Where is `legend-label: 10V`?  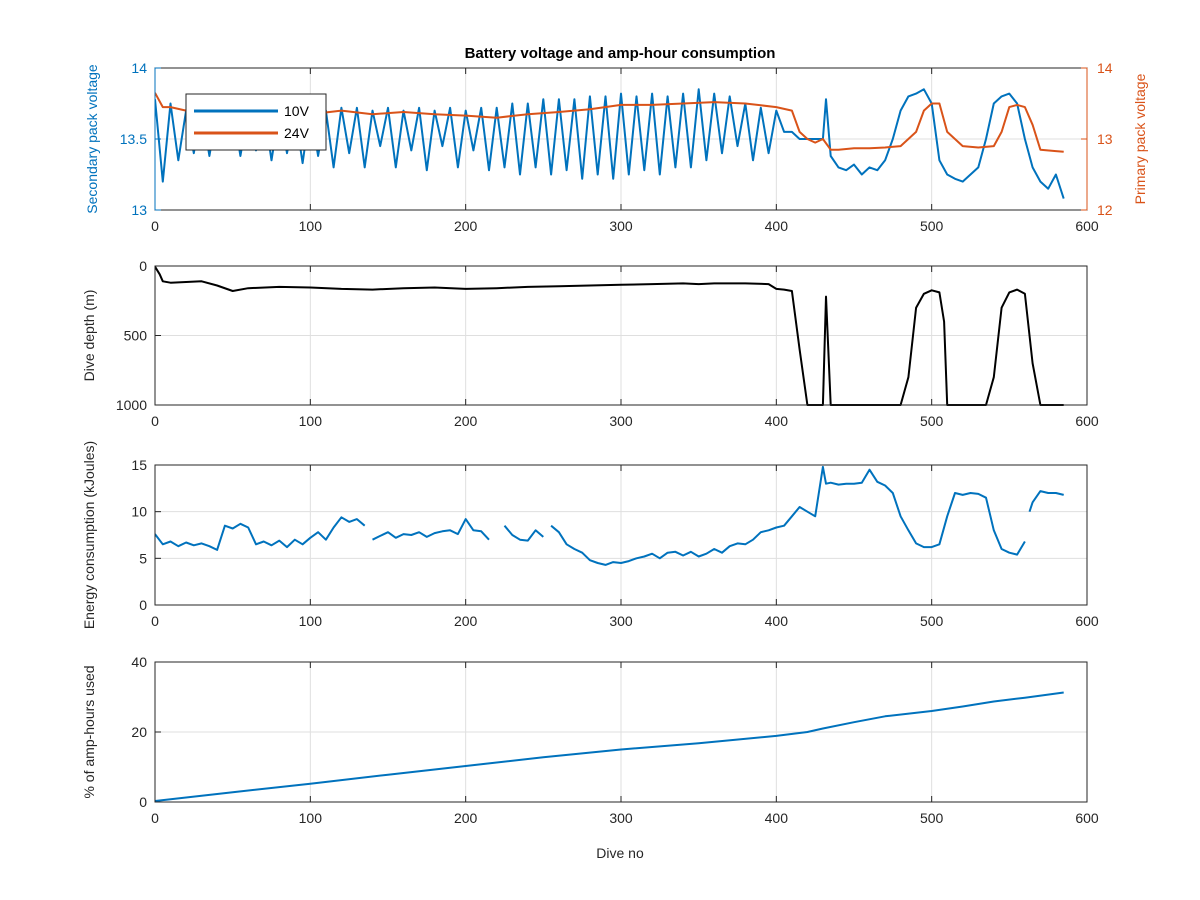 legend-label: 10V is located at coordinates (297, 111).